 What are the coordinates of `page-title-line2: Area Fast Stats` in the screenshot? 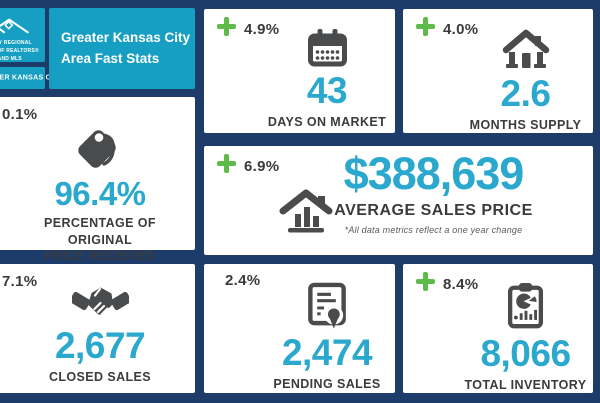 It's located at (110, 58).